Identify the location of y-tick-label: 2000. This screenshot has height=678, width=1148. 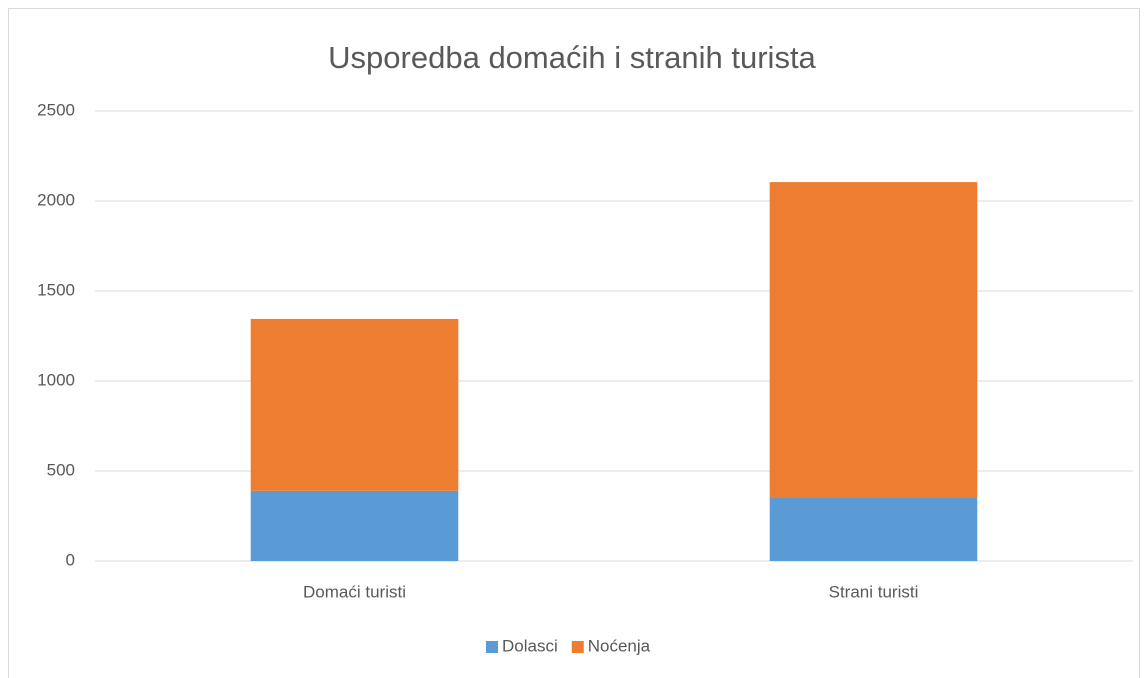
(56, 199).